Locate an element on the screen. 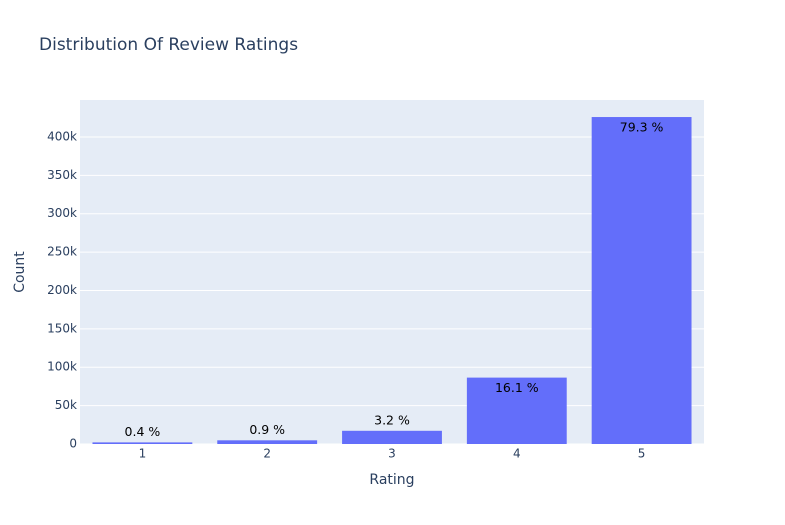  y-tick-label: 200k is located at coordinates (62, 290).